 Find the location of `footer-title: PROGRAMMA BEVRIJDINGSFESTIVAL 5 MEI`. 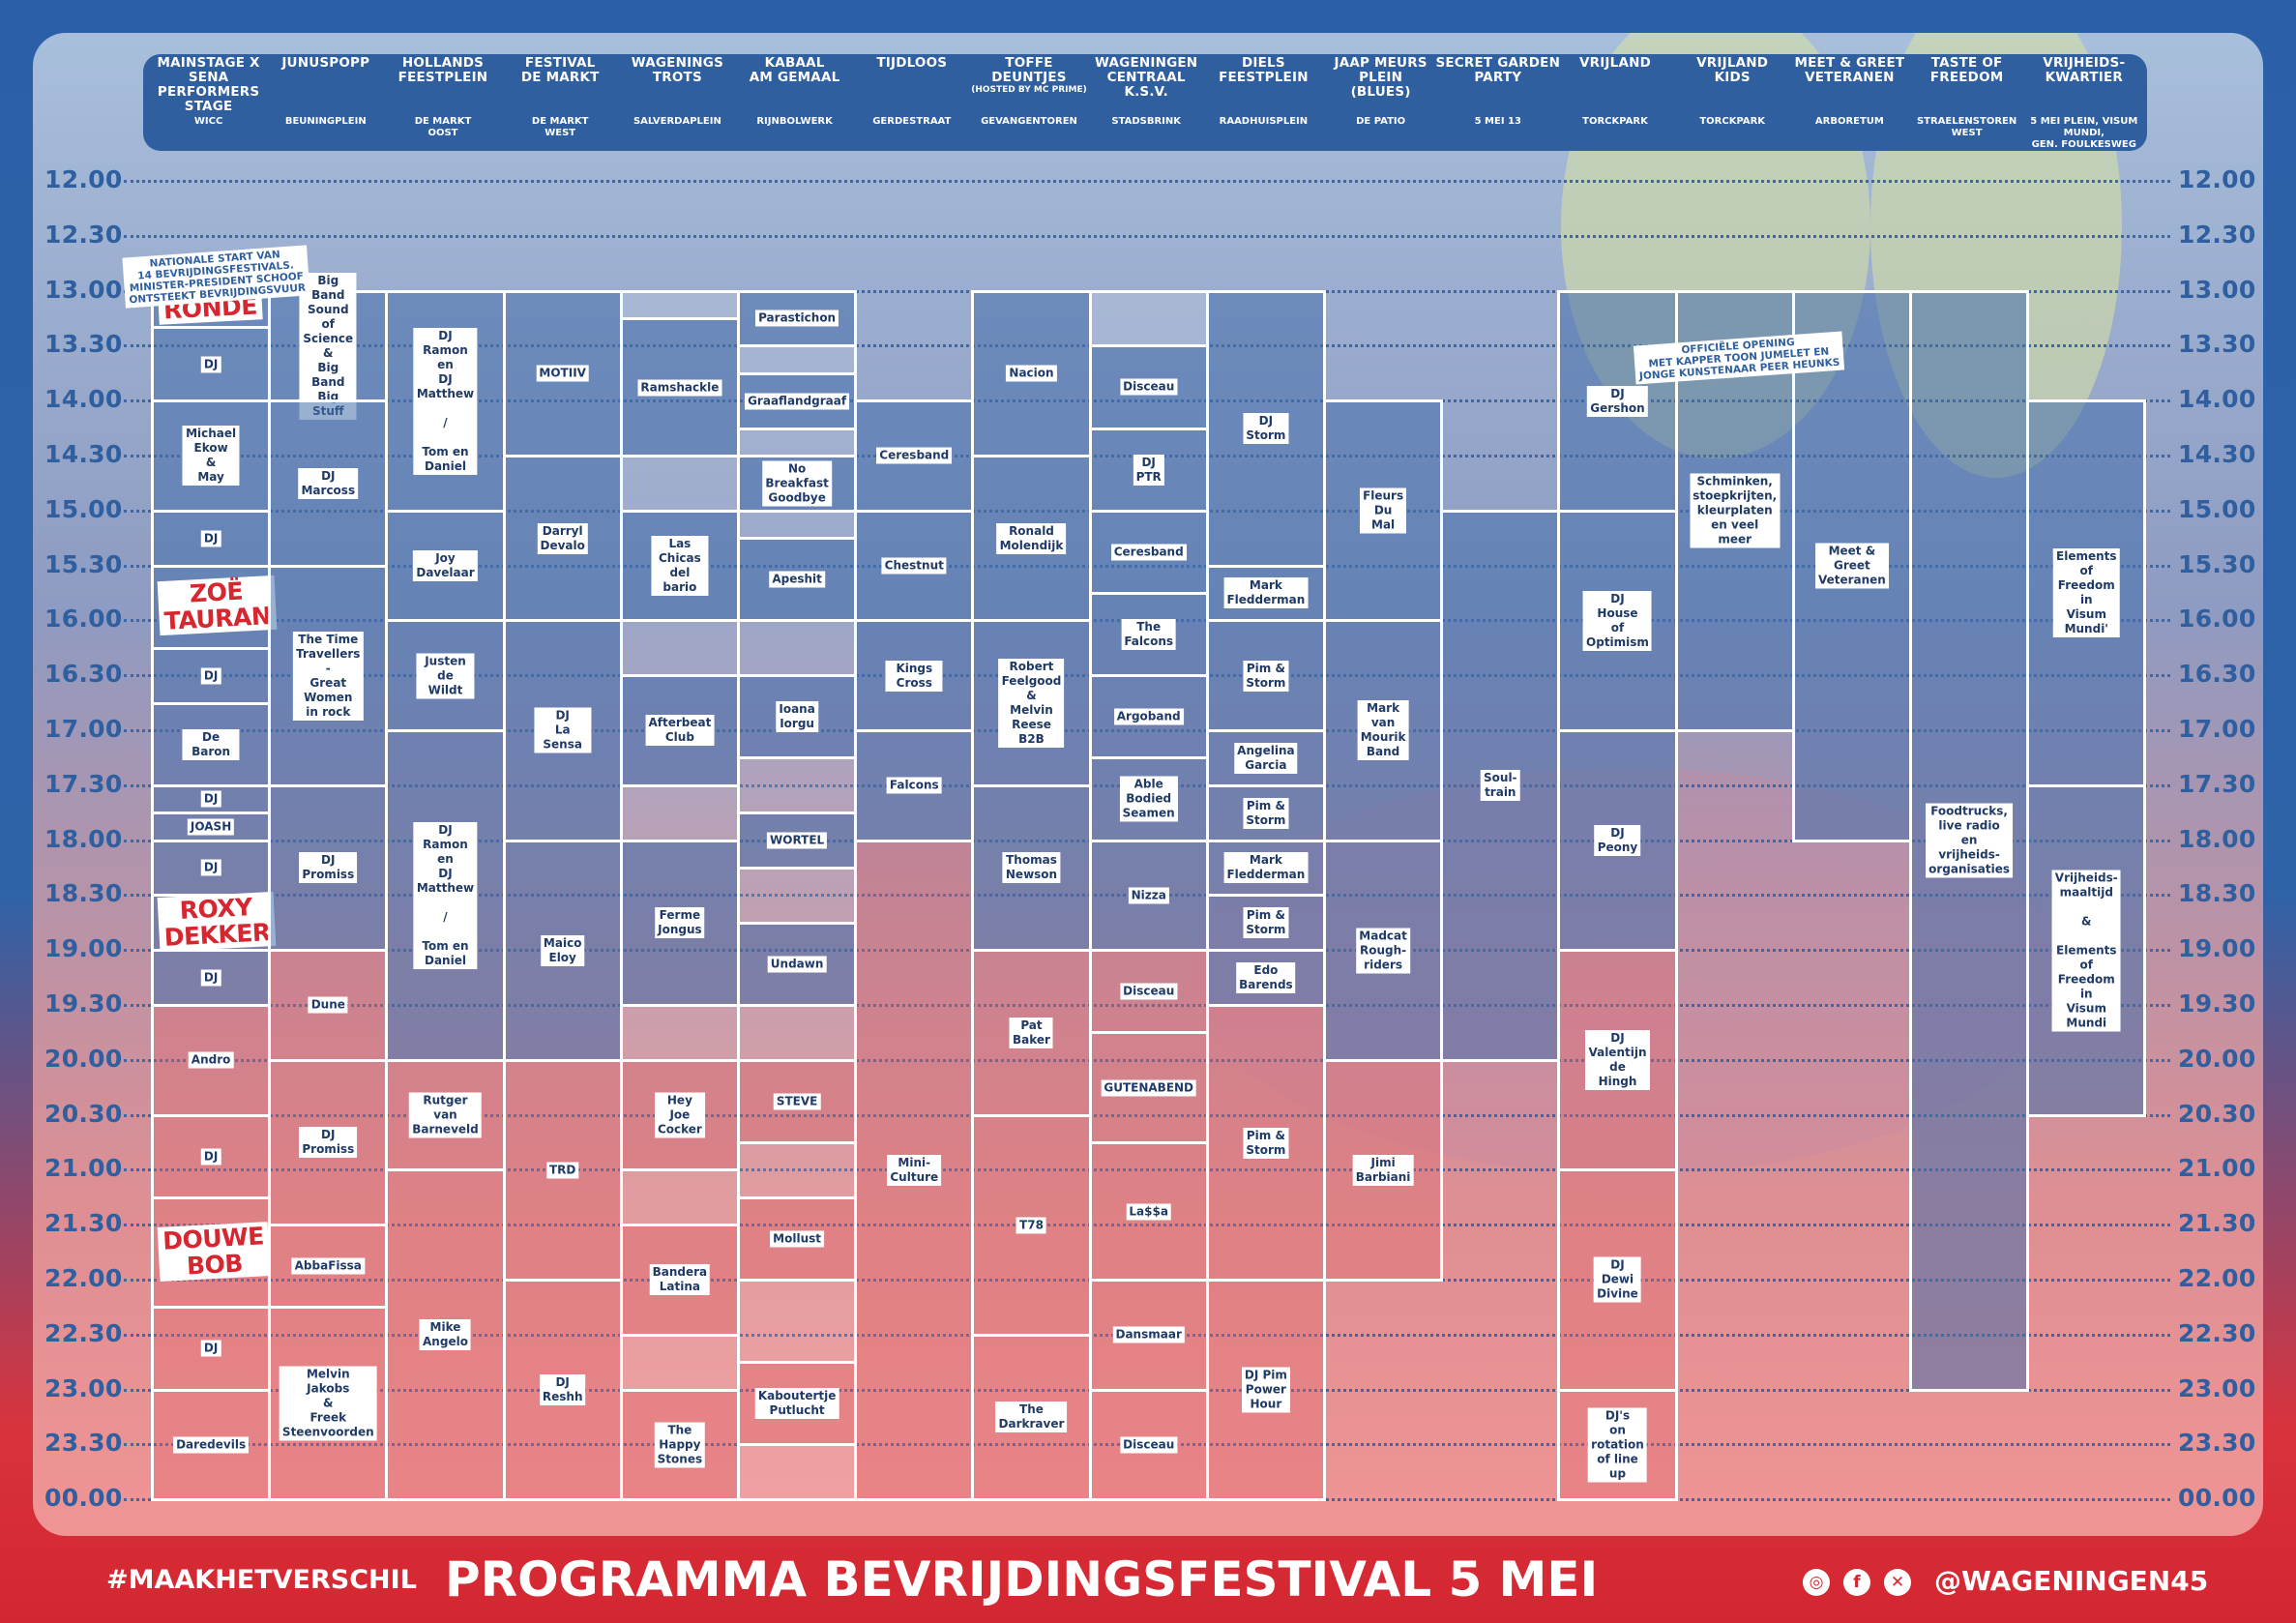

footer-title: PROGRAMMA BEVRIJDINGSFESTIVAL 5 MEI is located at coordinates (1022, 1579).